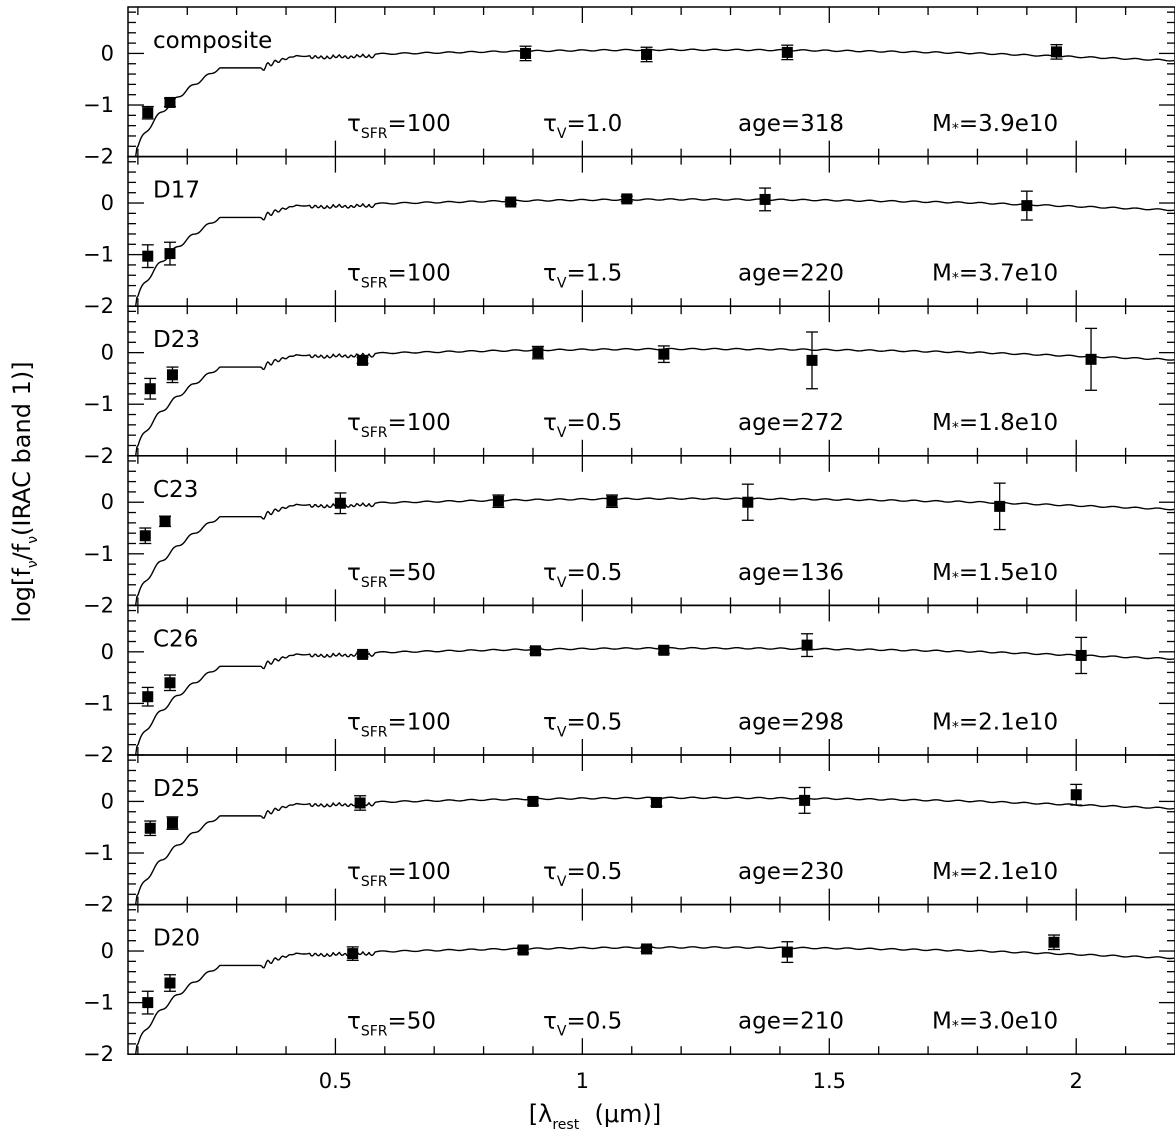 Image resolution: width=1175 pixels, height=1136 pixels. Describe the element at coordinates (829, 1081) in the screenshot. I see `x-tick-label: 1.5` at that location.